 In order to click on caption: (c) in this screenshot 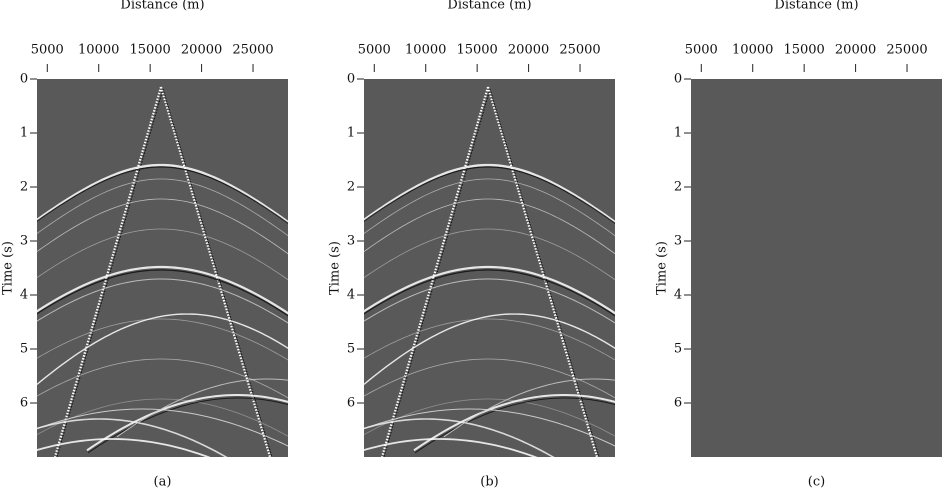, I will do `click(816, 482)`.